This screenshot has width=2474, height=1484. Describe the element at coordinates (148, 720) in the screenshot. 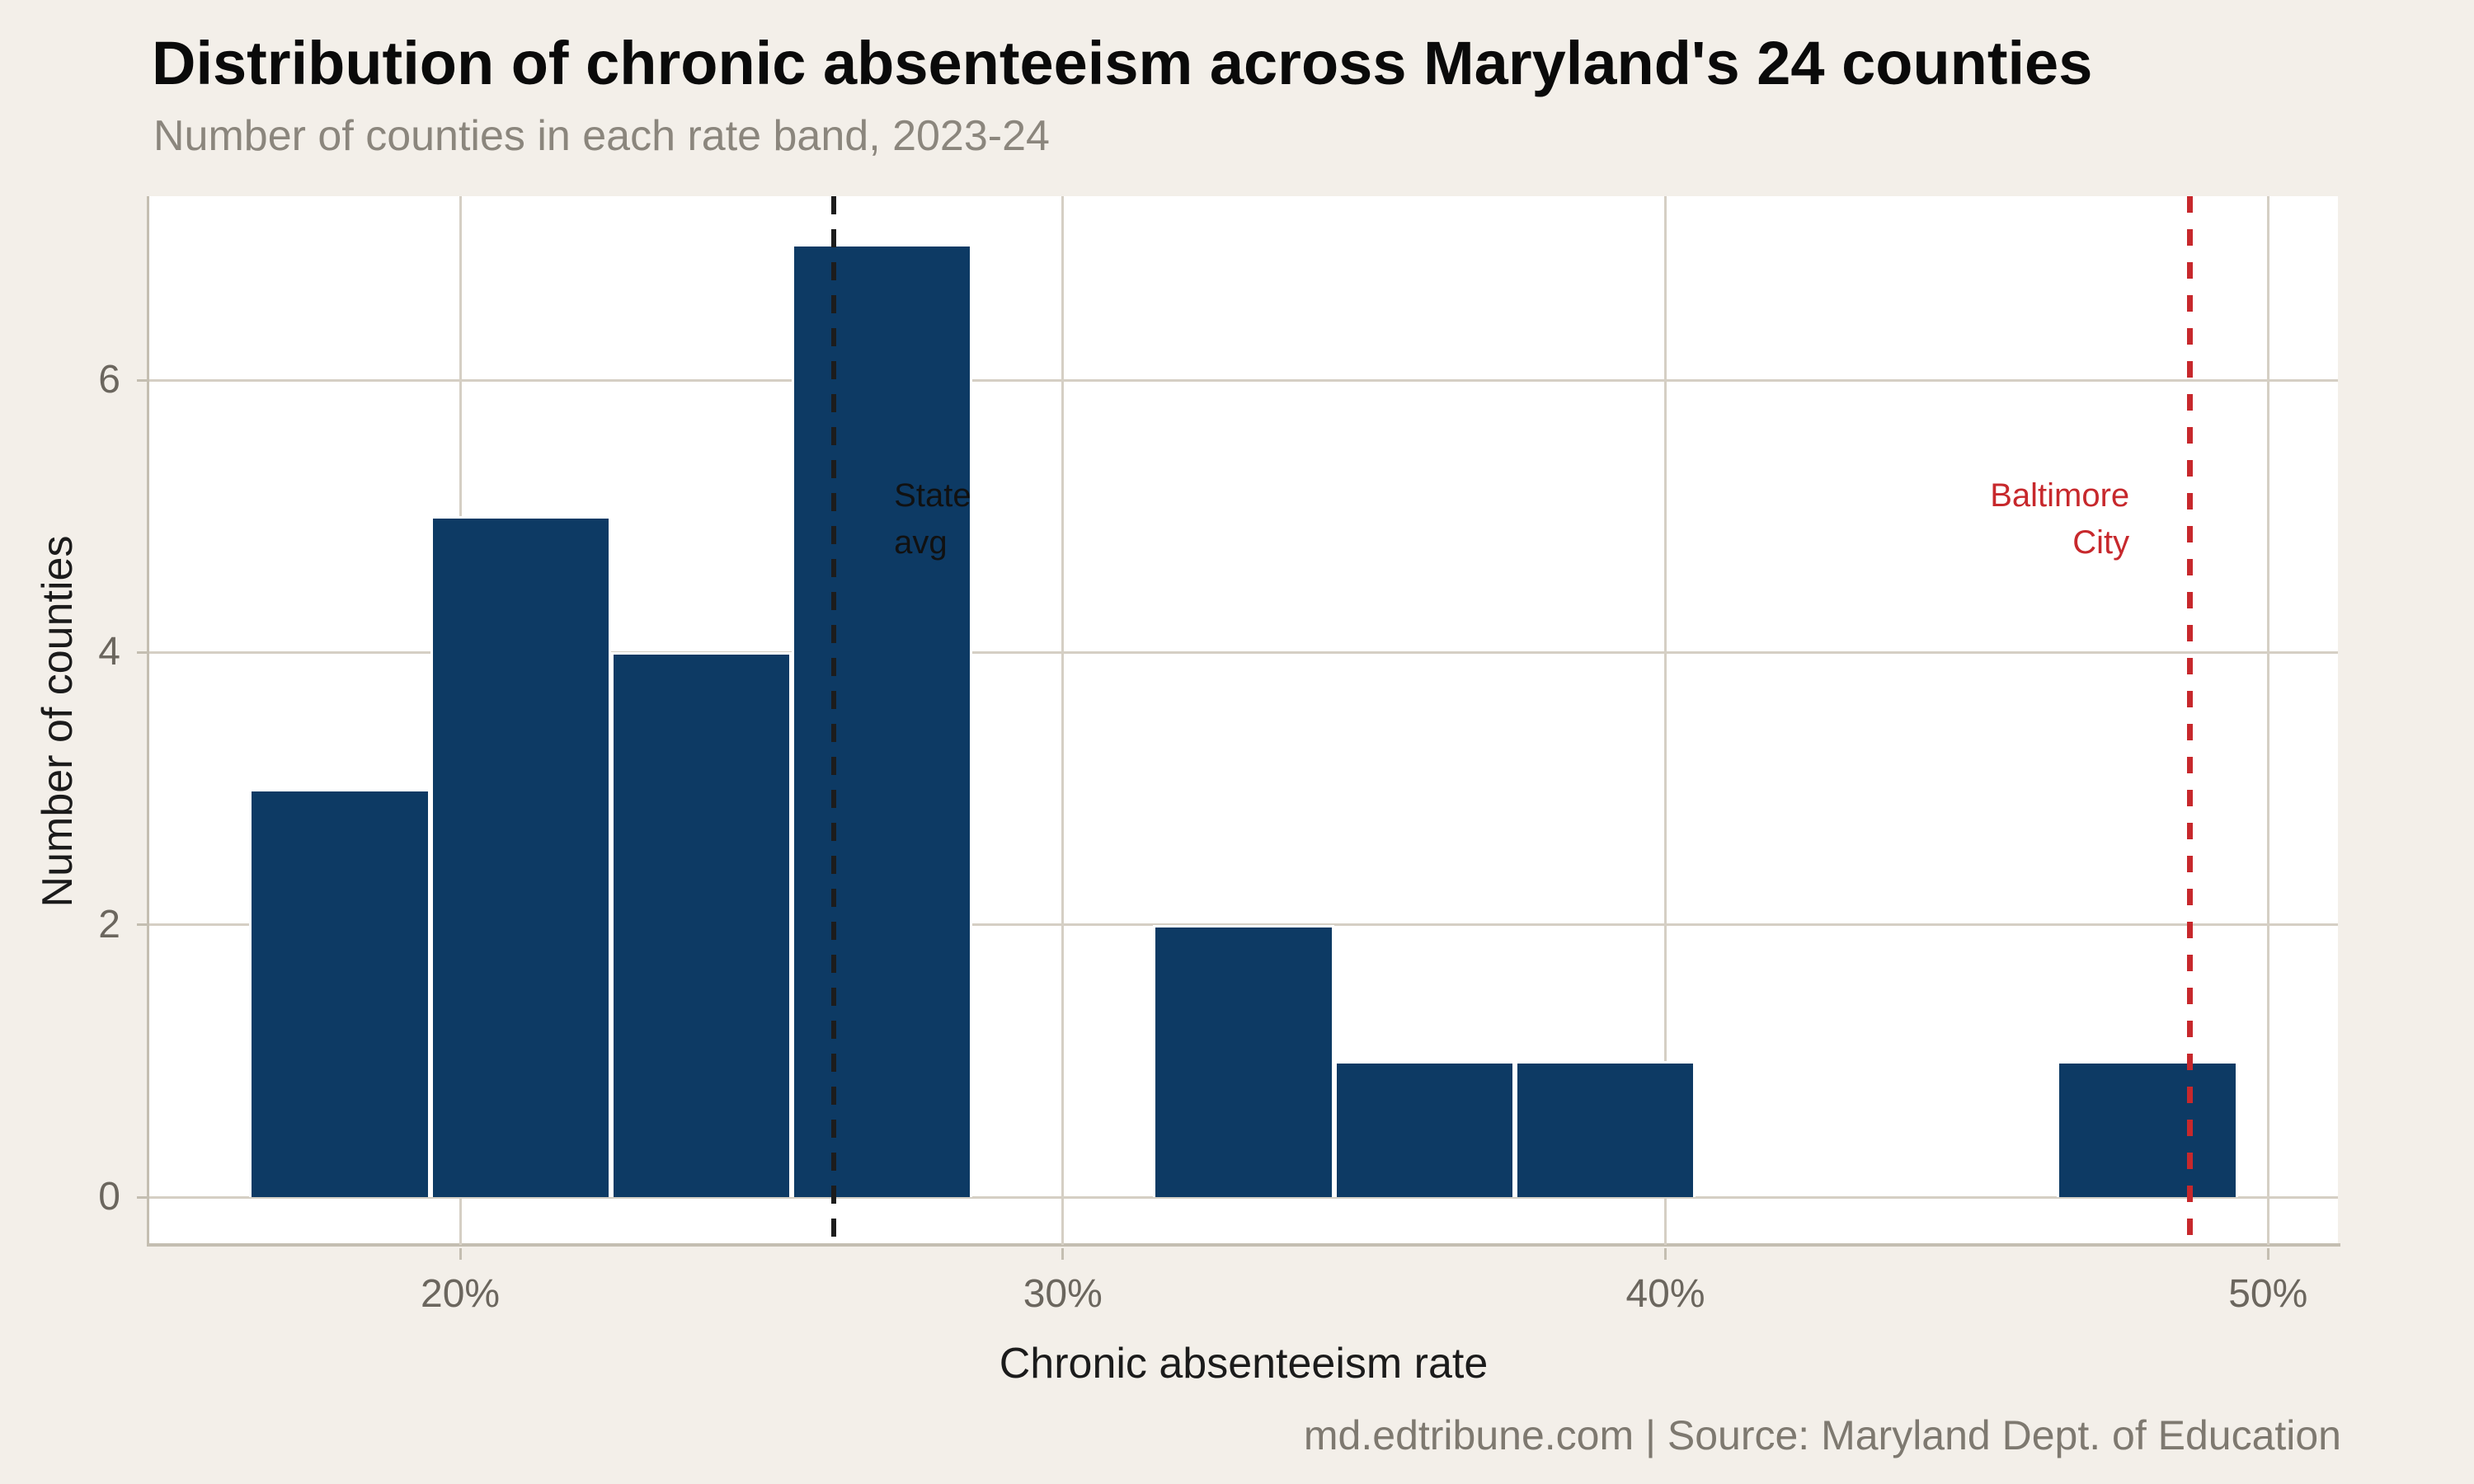

I see `y-axis-line` at that location.